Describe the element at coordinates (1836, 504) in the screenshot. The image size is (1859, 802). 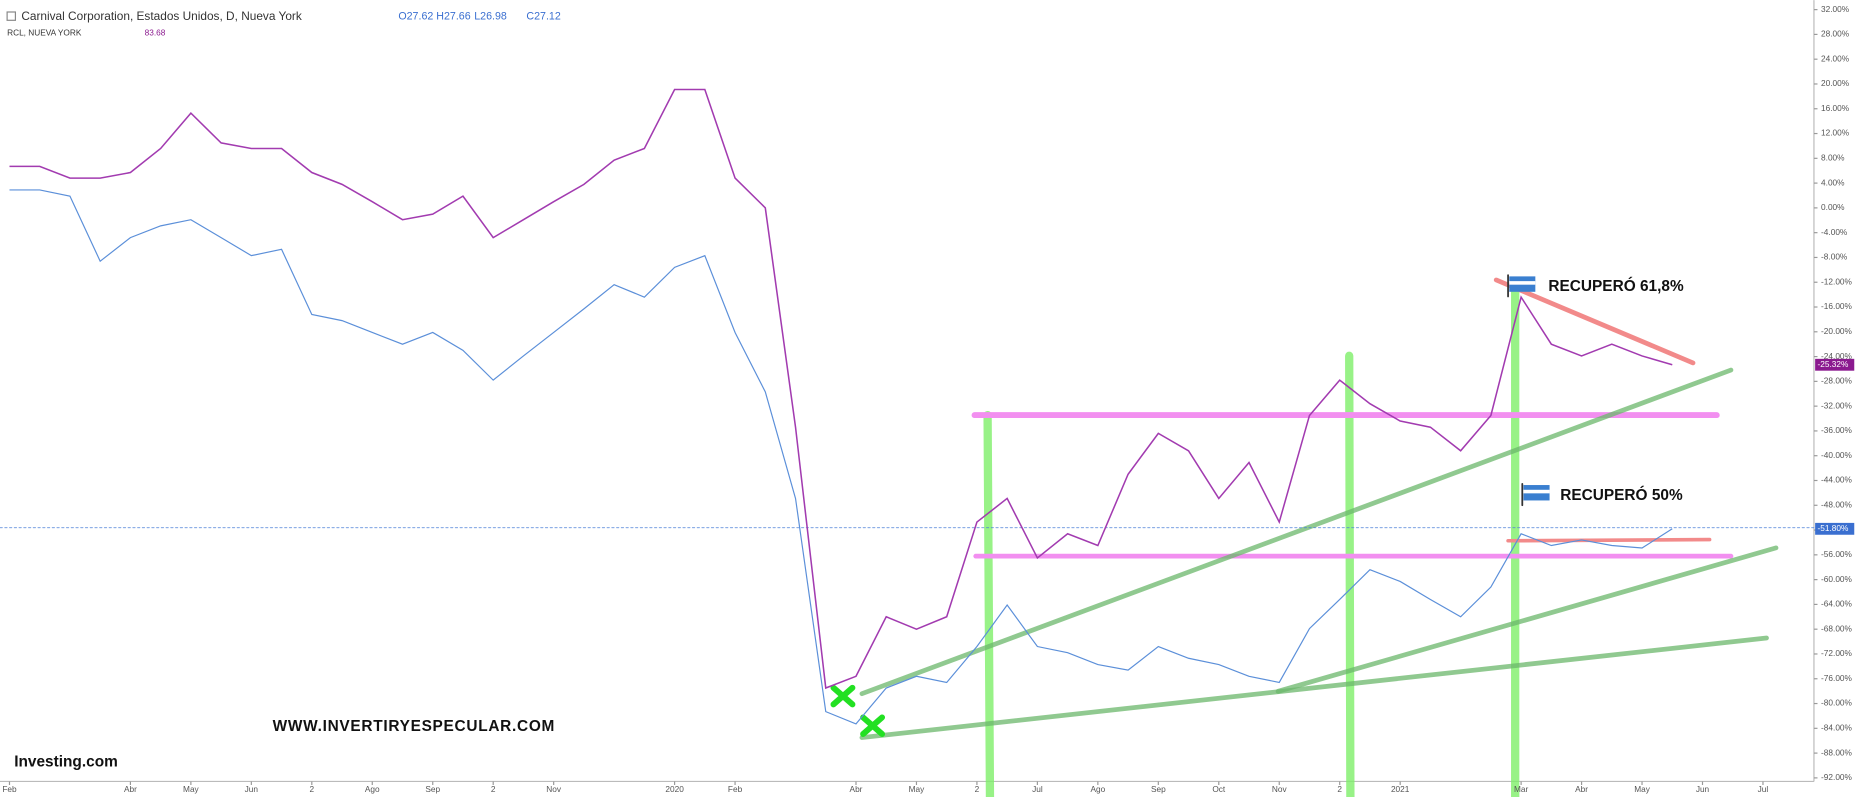
I see `y-tick-label: -48.00%` at that location.